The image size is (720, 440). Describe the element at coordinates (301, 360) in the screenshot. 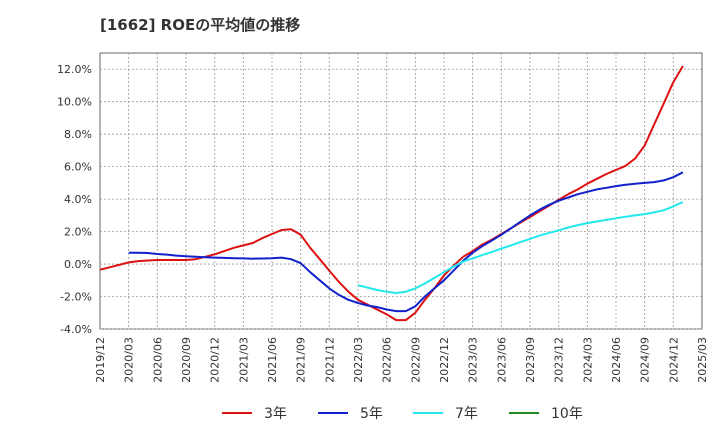

I see `x-tick-label: 2021/09` at that location.